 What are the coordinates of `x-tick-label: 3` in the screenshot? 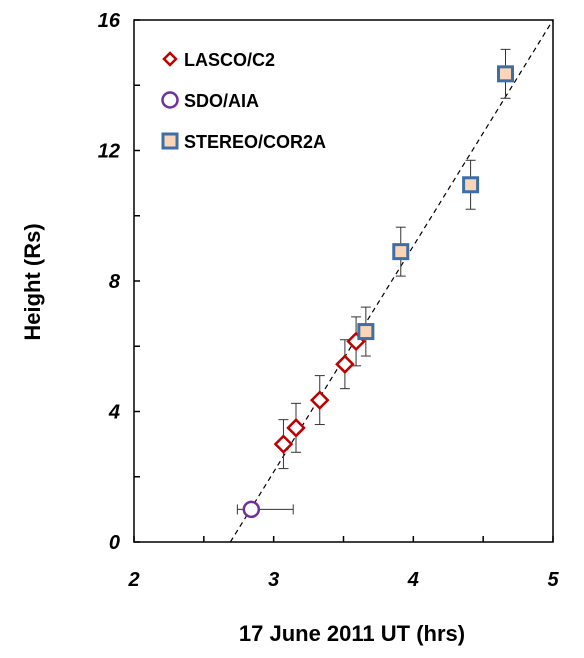 It's located at (273, 580).